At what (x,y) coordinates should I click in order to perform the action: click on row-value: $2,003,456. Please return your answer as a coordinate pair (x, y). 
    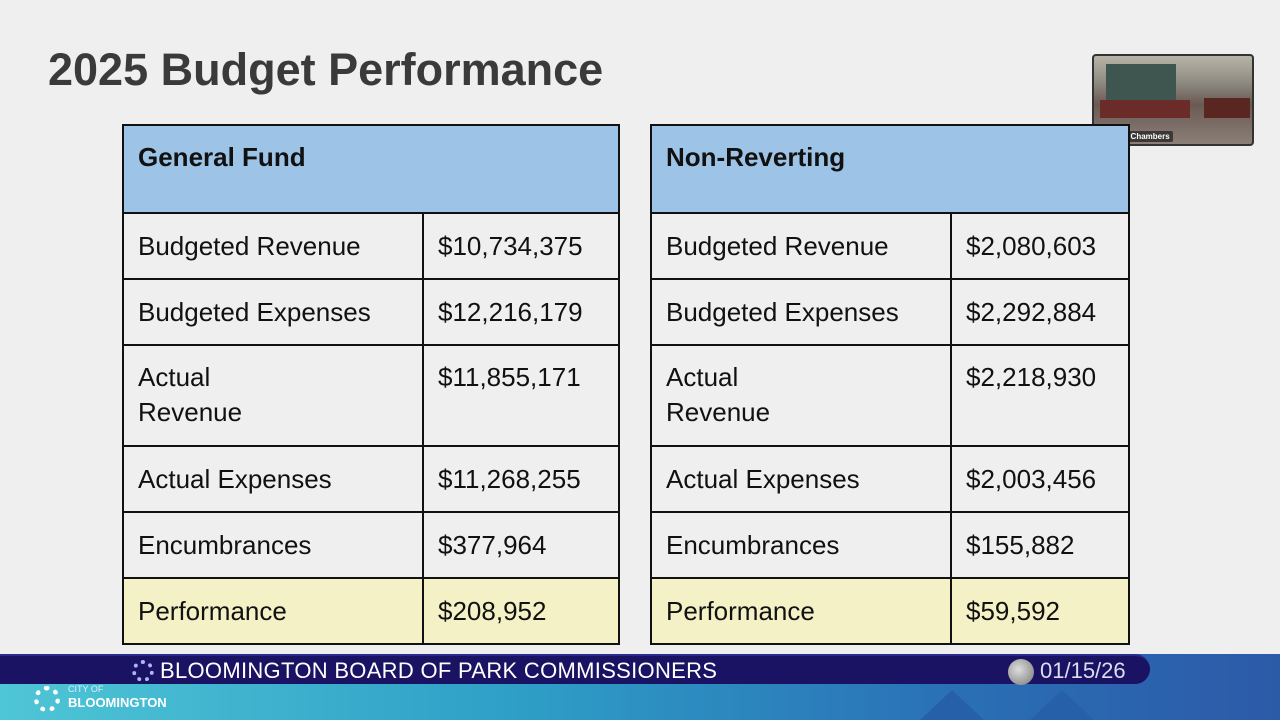
    Looking at the image, I should click on (1040, 479).